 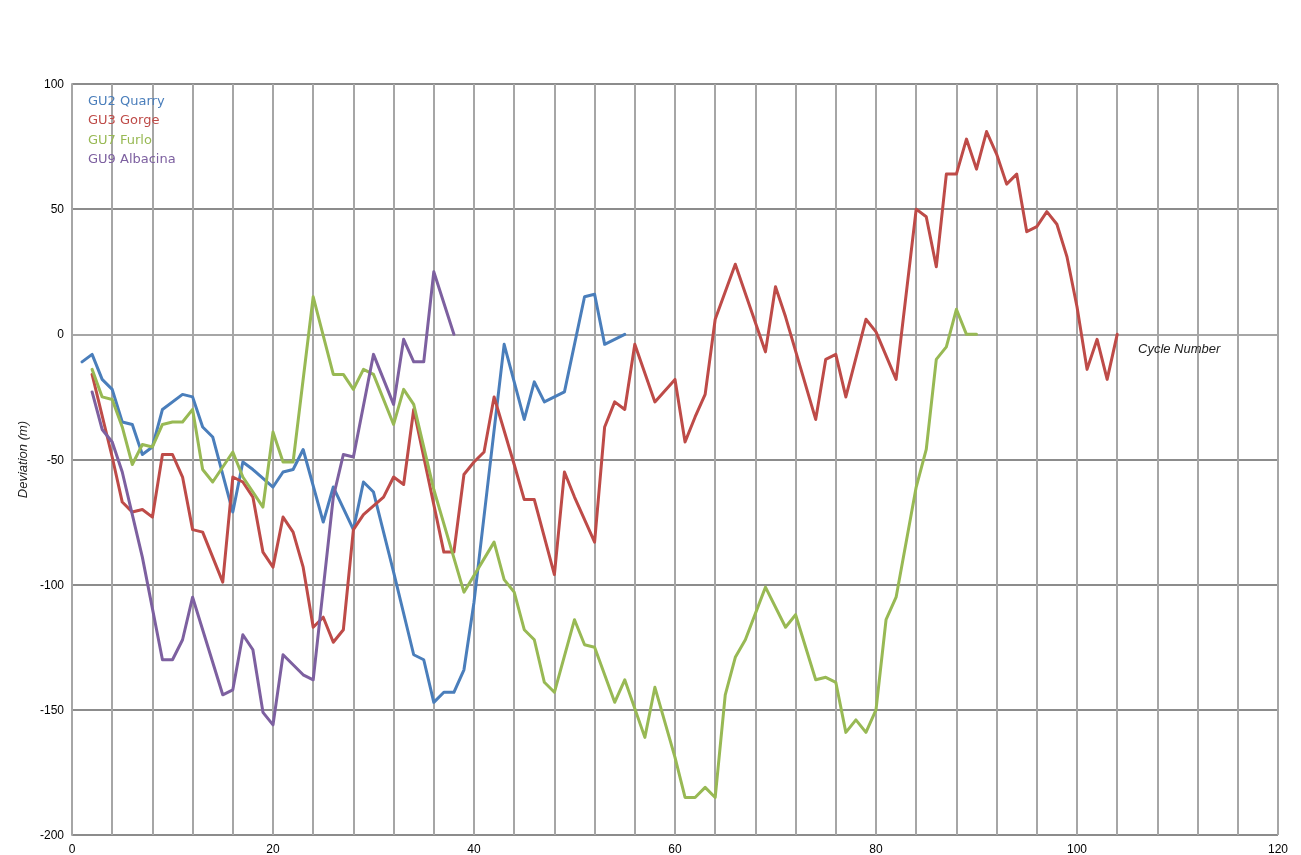 I want to click on x-tick-label: 20, so click(x=273, y=848).